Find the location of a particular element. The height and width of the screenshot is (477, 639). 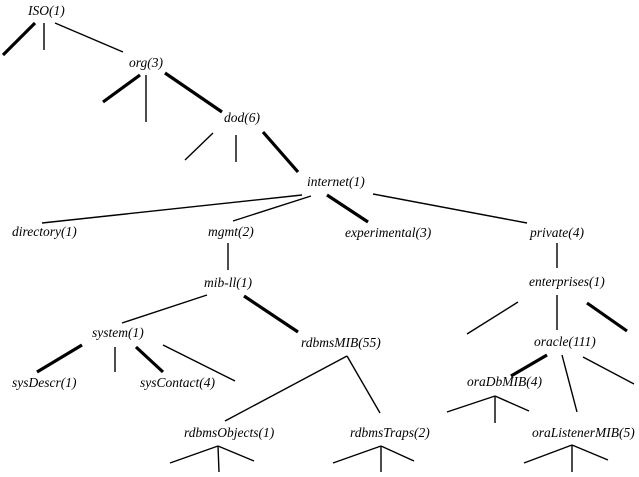

node-label-experimental: experimental(3) is located at coordinates (388, 232).